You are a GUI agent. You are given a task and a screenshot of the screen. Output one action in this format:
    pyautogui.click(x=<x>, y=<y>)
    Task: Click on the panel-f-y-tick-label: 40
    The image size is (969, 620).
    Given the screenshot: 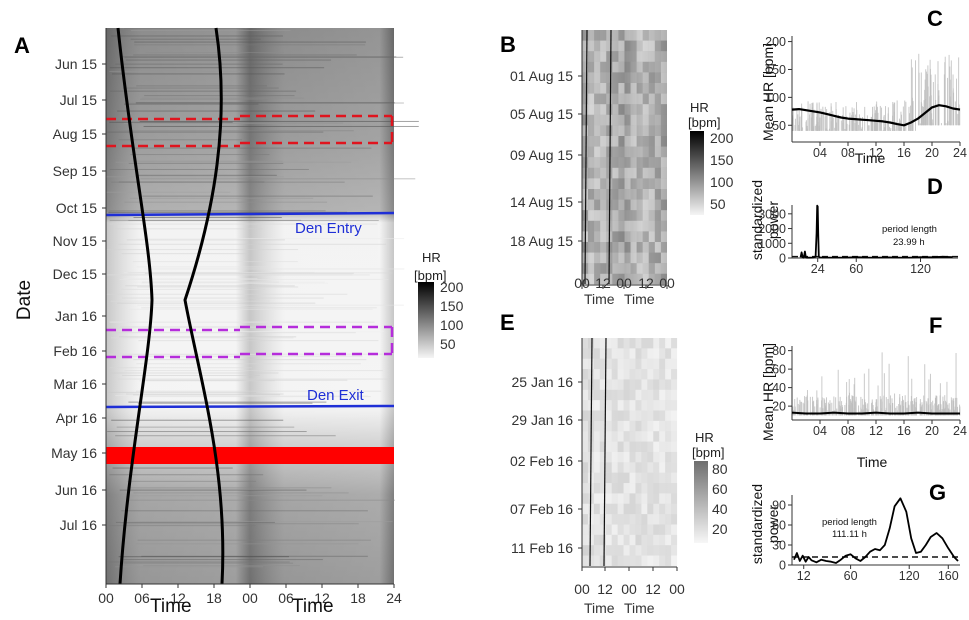 What is the action you would take?
    pyautogui.click(x=779, y=388)
    